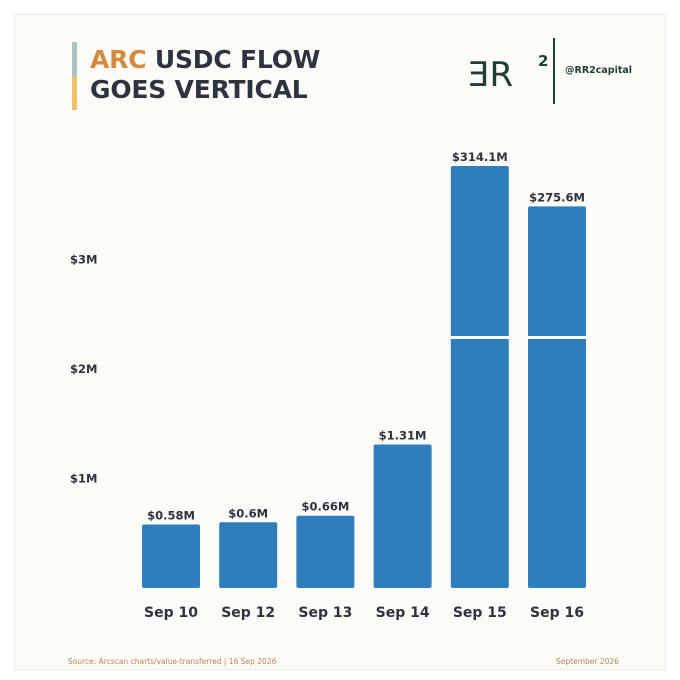  What do you see at coordinates (554, 71) in the screenshot?
I see `logo-divider` at bounding box center [554, 71].